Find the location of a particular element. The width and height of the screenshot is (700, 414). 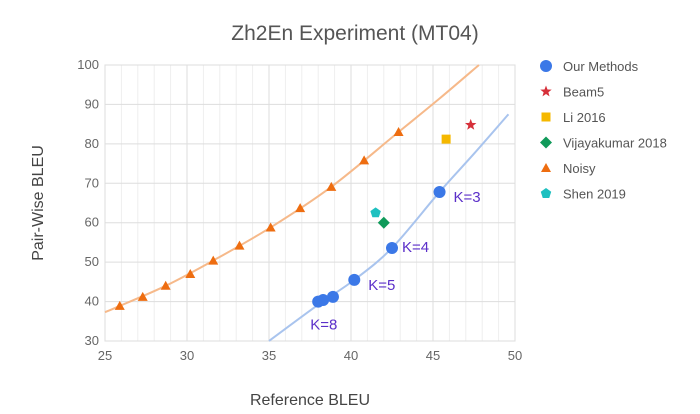

x-tick-label: 25 is located at coordinates (105, 355).